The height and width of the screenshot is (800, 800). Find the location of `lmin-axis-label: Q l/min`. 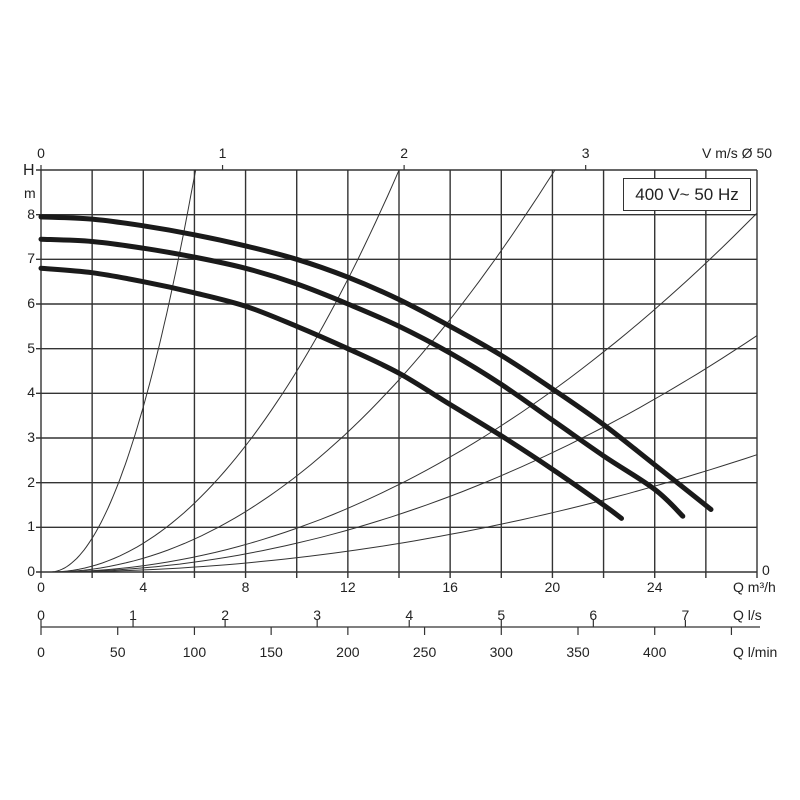

lmin-axis-label: Q l/min is located at coordinates (755, 652).